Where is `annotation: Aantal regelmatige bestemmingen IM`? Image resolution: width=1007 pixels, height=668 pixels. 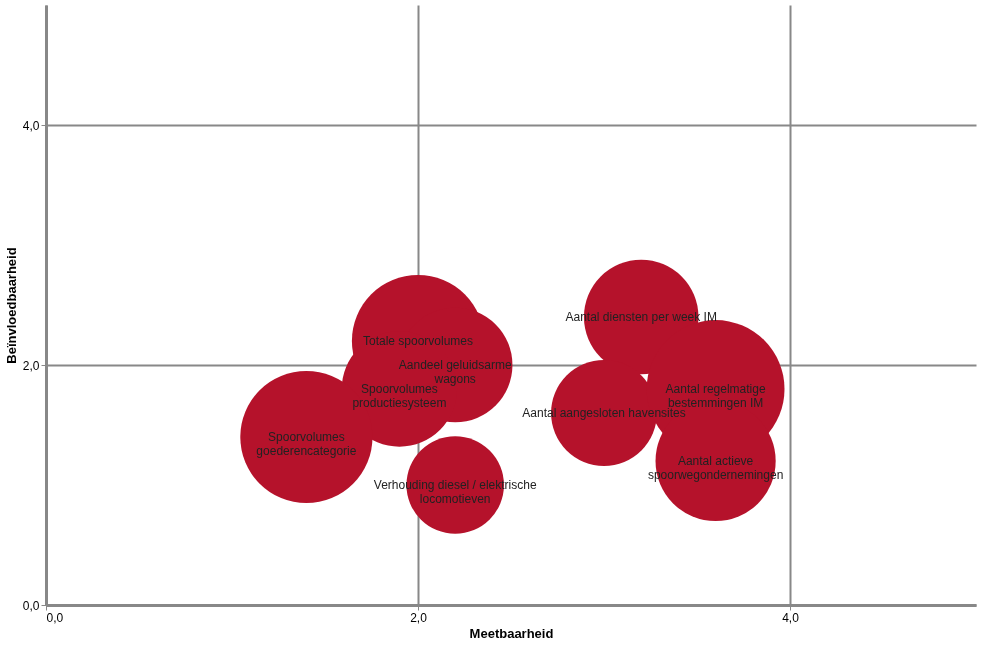
annotation: Aantal regelmatige bestemmingen IM is located at coordinates (715, 396).